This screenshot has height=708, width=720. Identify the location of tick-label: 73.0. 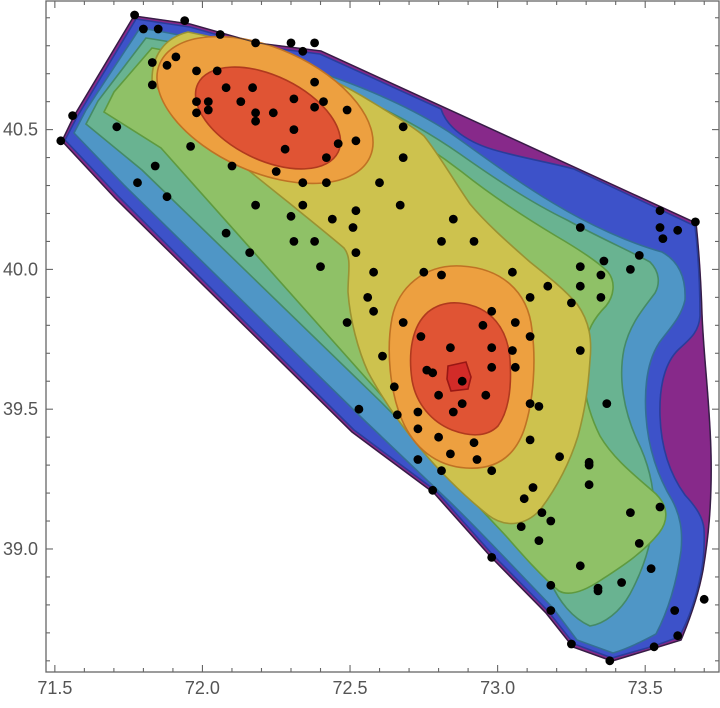
(497, 688).